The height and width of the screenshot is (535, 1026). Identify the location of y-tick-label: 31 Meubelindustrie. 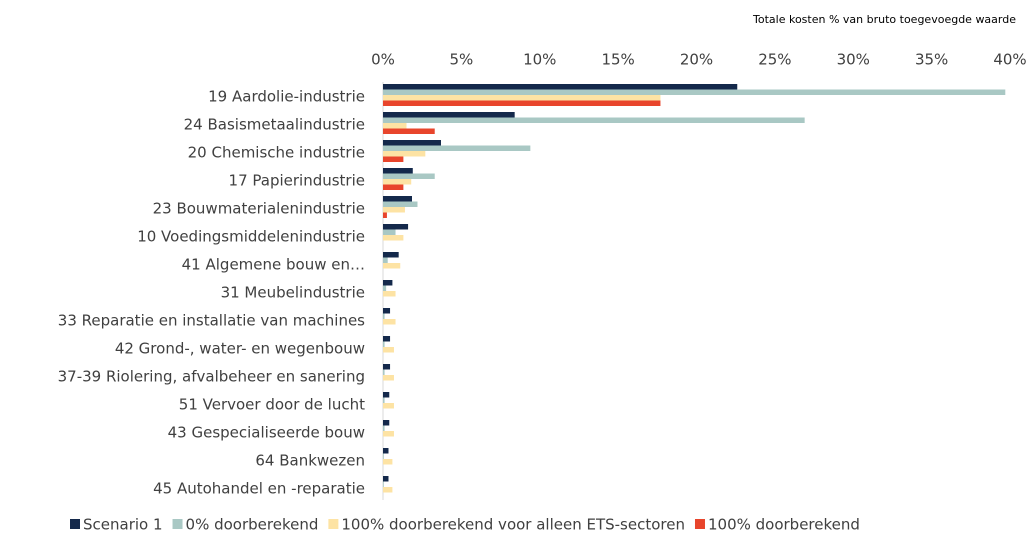
(293, 293).